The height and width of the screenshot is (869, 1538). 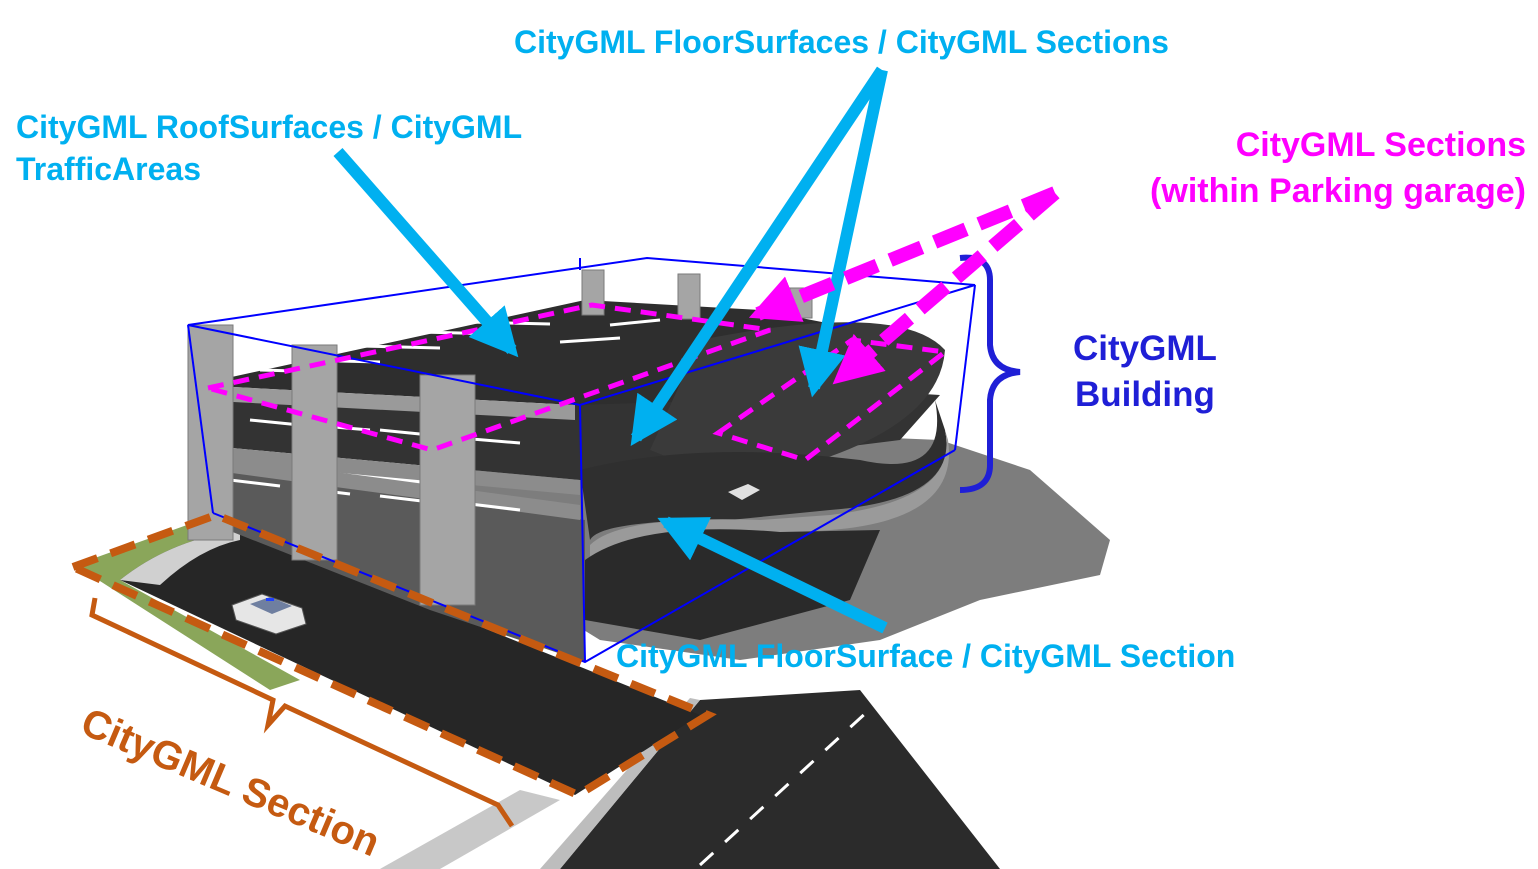 What do you see at coordinates (1145, 348) in the screenshot?
I see `label-building-line1: CityGML` at bounding box center [1145, 348].